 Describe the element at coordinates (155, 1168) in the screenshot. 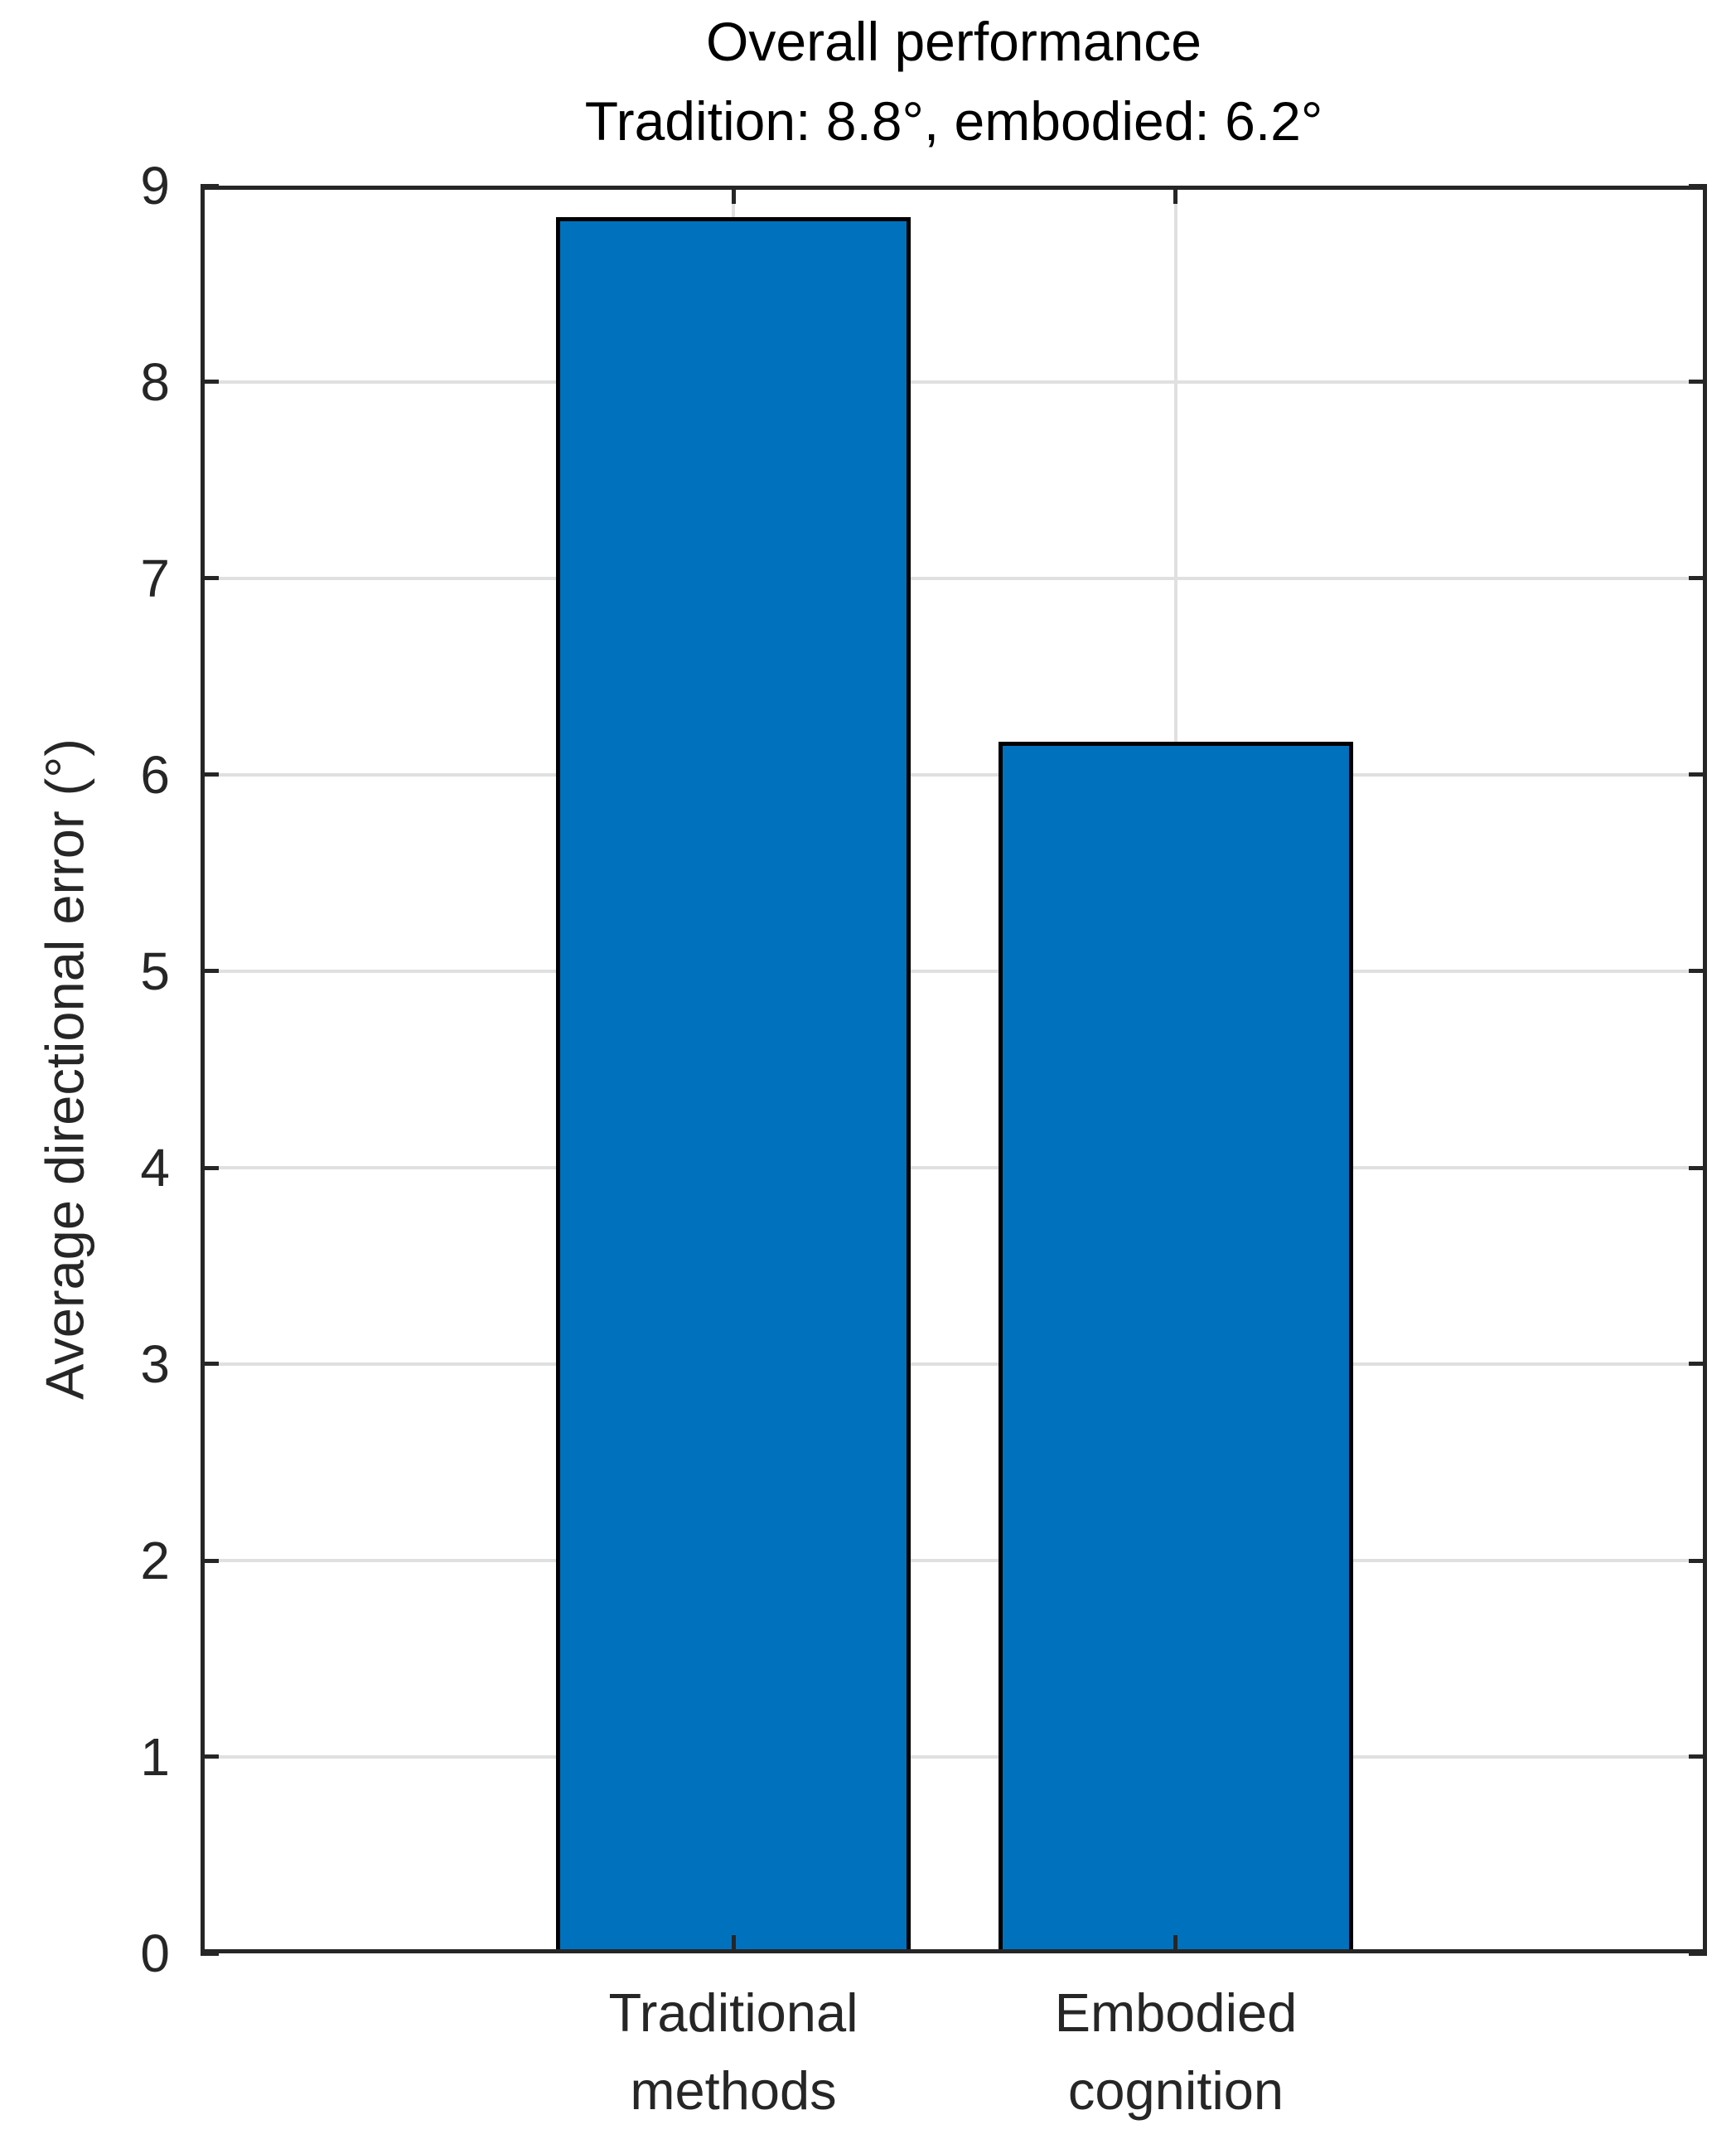

I see `y-tick-label: 4` at that location.